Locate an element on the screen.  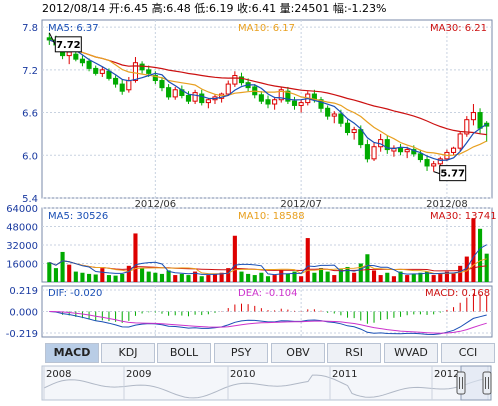
tab-psy: PSY is located at coordinates (241, 353).